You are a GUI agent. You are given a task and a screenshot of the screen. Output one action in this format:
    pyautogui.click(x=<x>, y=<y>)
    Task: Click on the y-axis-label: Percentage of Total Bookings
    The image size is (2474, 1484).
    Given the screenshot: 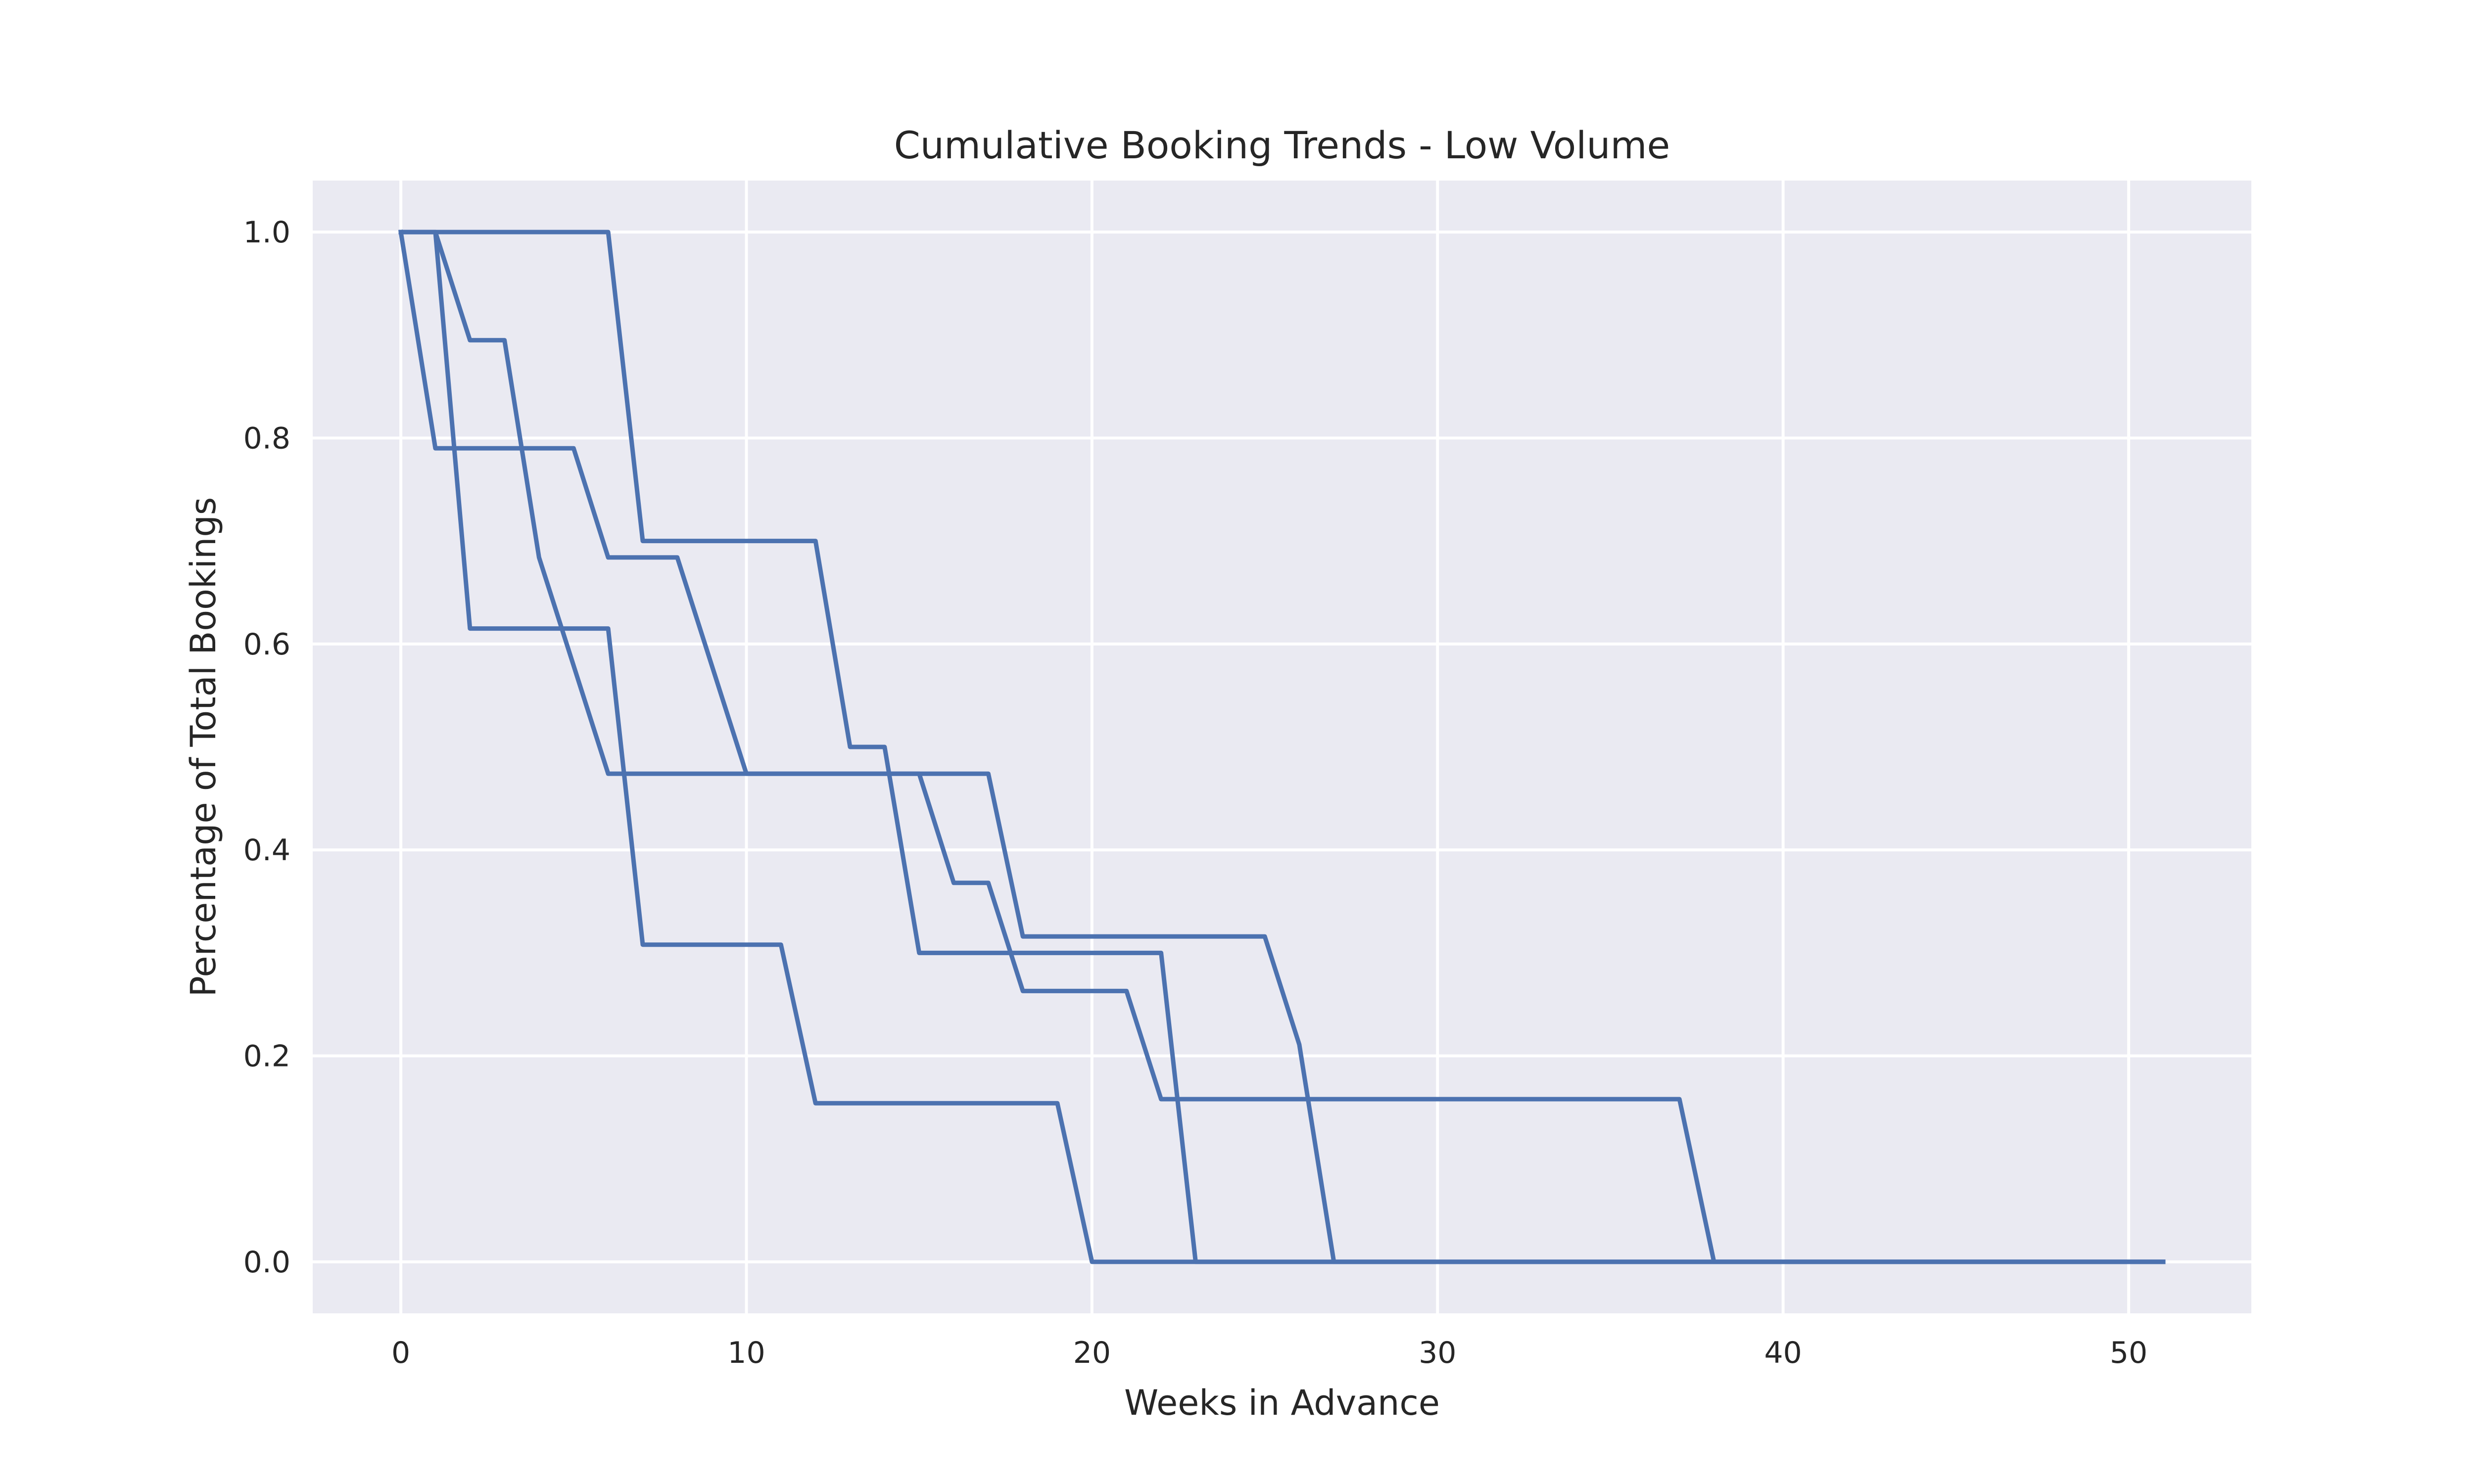 What is the action you would take?
    pyautogui.click(x=204, y=747)
    